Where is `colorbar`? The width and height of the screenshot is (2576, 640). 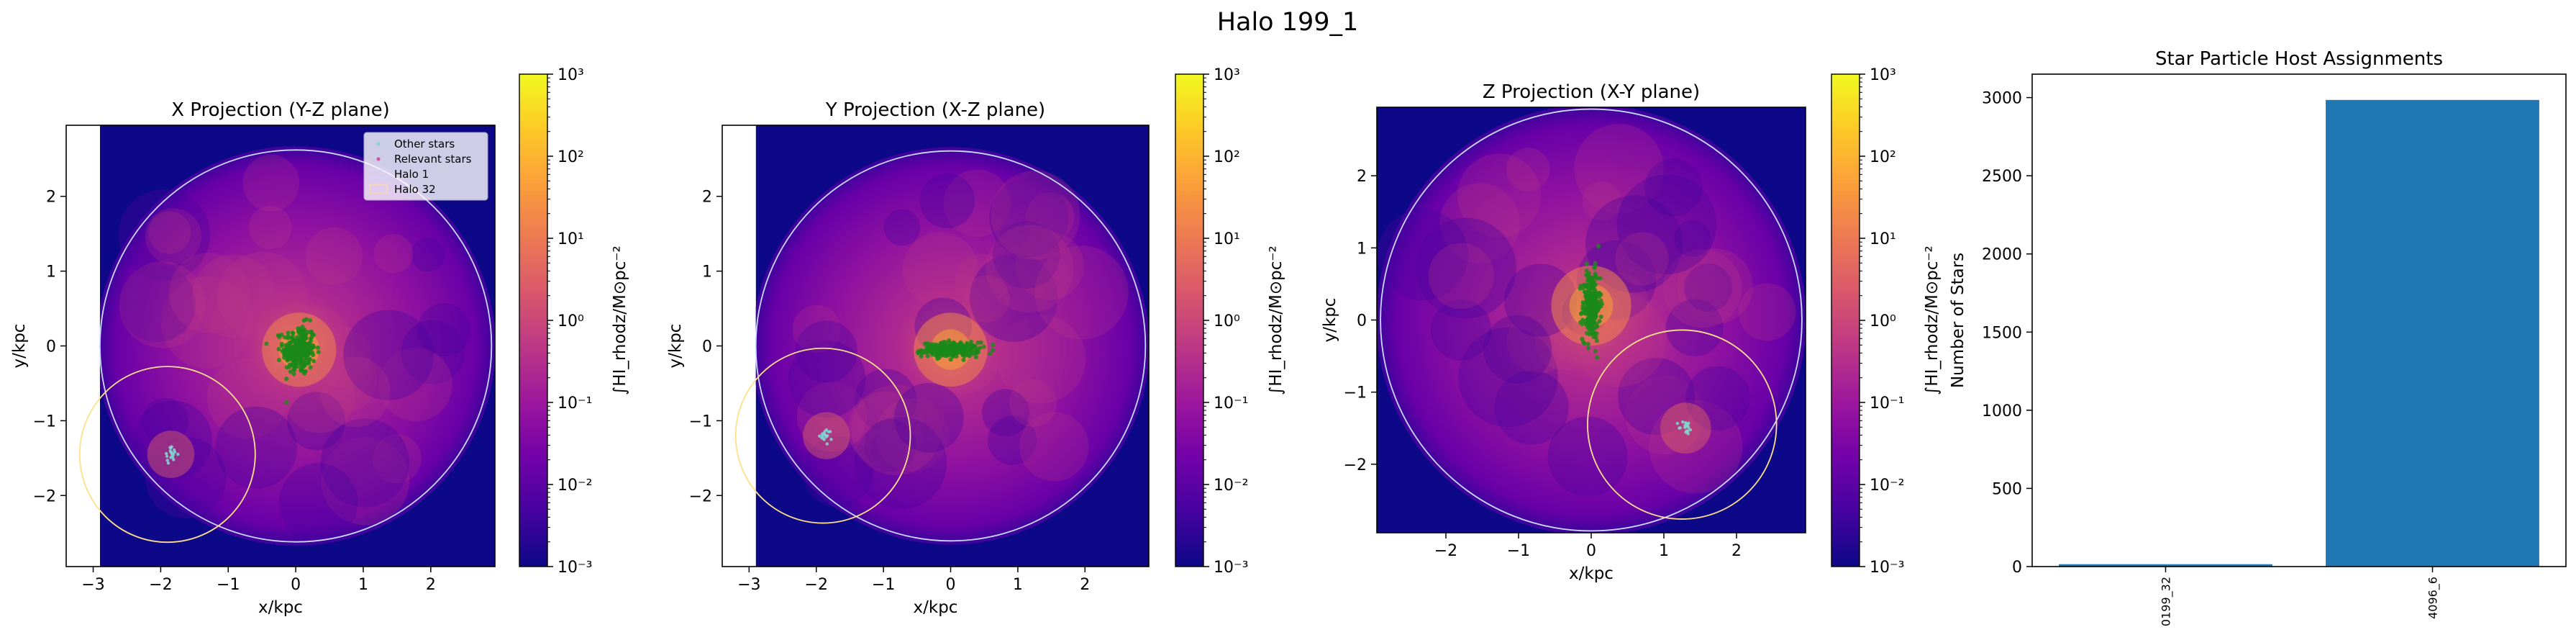
colorbar is located at coordinates (1845, 320).